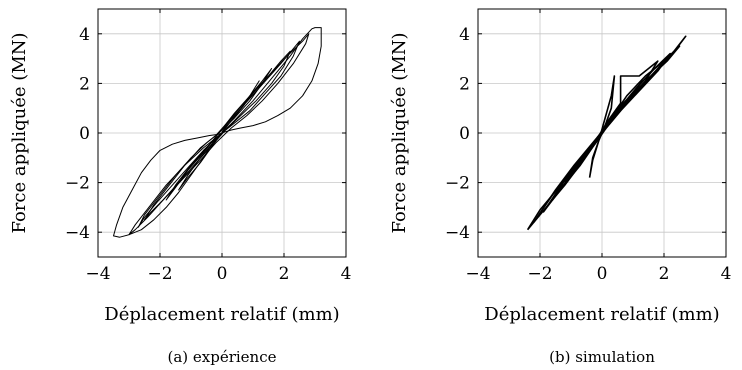  I want to click on chart-b-ylabel: Force appliquée (MN), so click(399, 132).